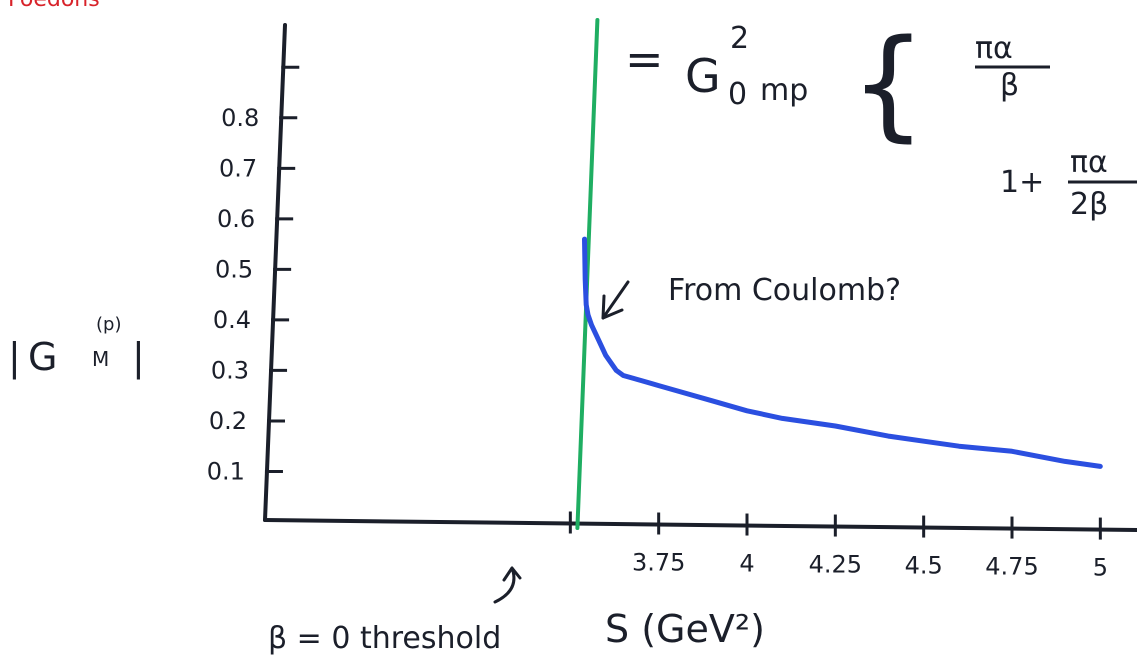  I want to click on y-tick-label: 0.7, so click(238, 168).